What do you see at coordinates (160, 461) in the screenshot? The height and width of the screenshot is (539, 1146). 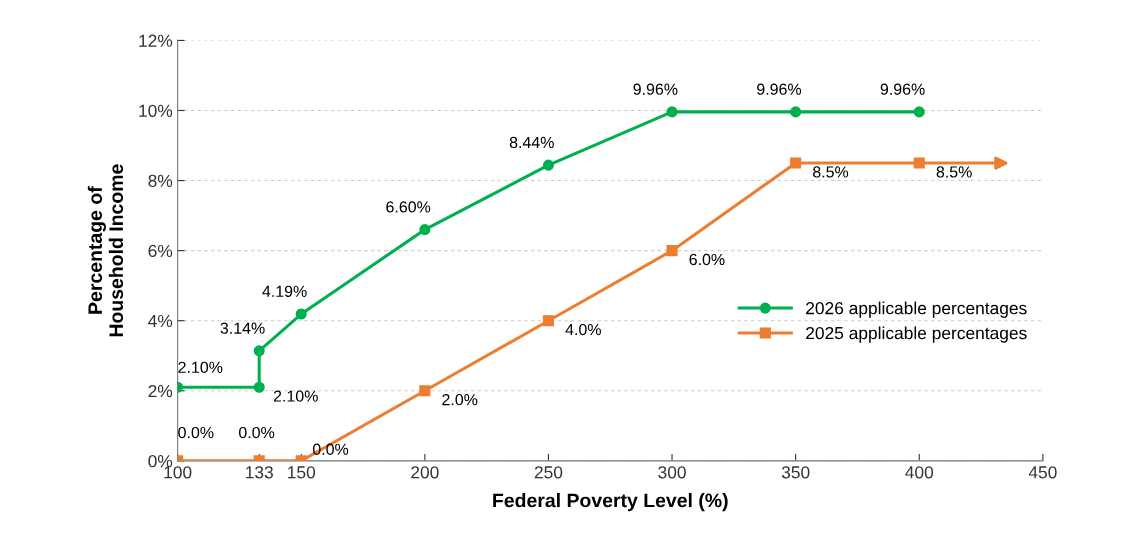 I see `y-tick-label: 0%` at bounding box center [160, 461].